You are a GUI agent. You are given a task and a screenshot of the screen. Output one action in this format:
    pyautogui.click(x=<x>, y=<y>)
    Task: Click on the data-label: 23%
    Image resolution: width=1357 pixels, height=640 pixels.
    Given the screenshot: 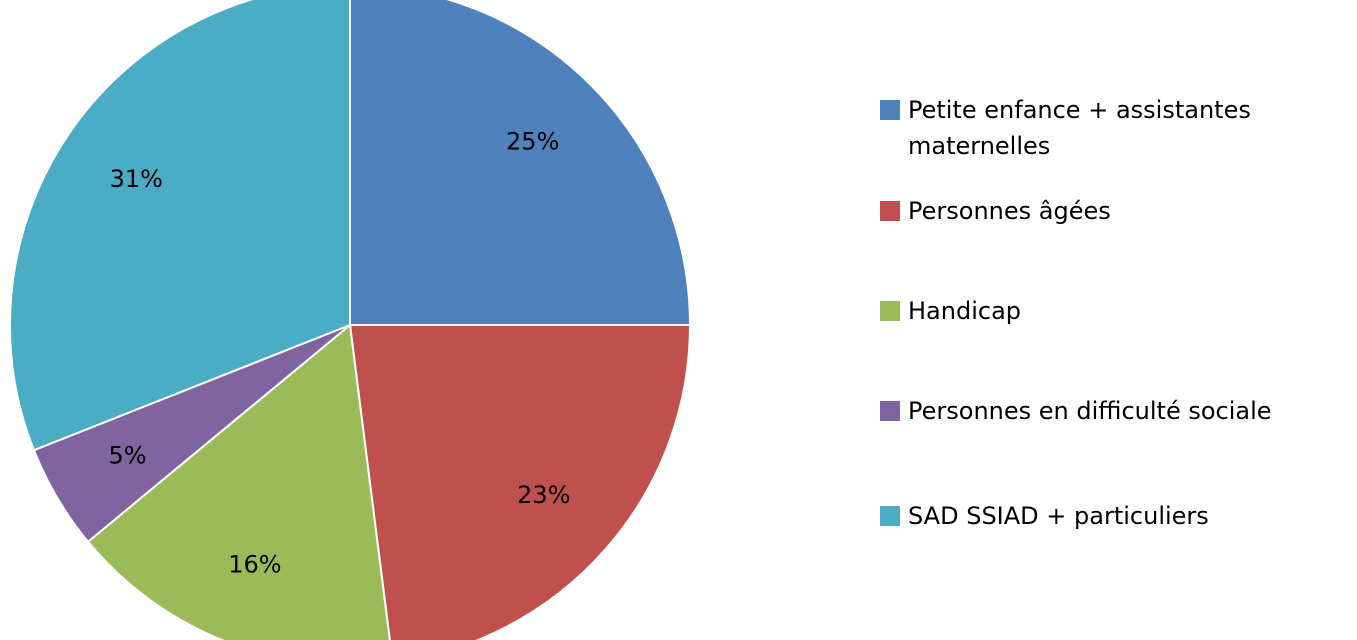 What is the action you would take?
    pyautogui.click(x=543, y=495)
    